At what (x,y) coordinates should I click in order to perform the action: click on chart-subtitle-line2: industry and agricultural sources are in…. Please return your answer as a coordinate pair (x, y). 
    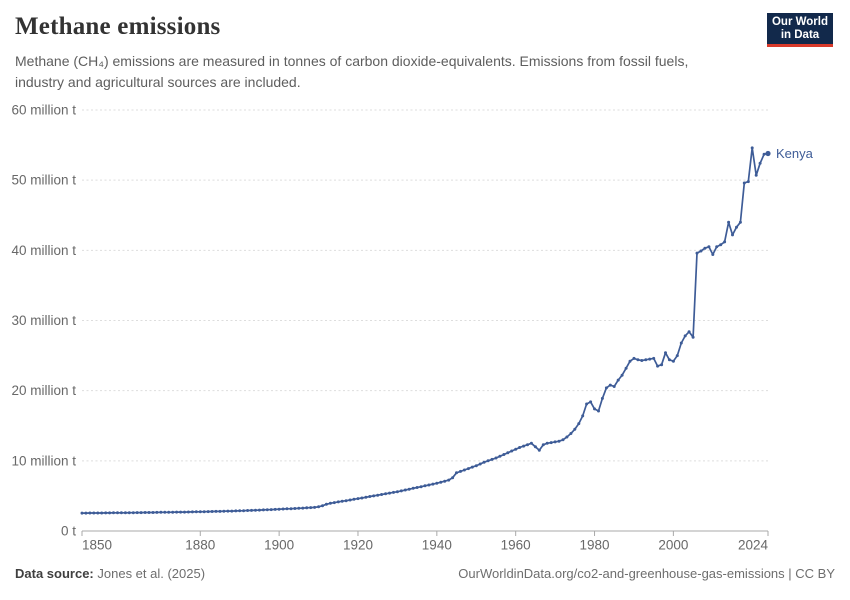
    Looking at the image, I should click on (158, 81).